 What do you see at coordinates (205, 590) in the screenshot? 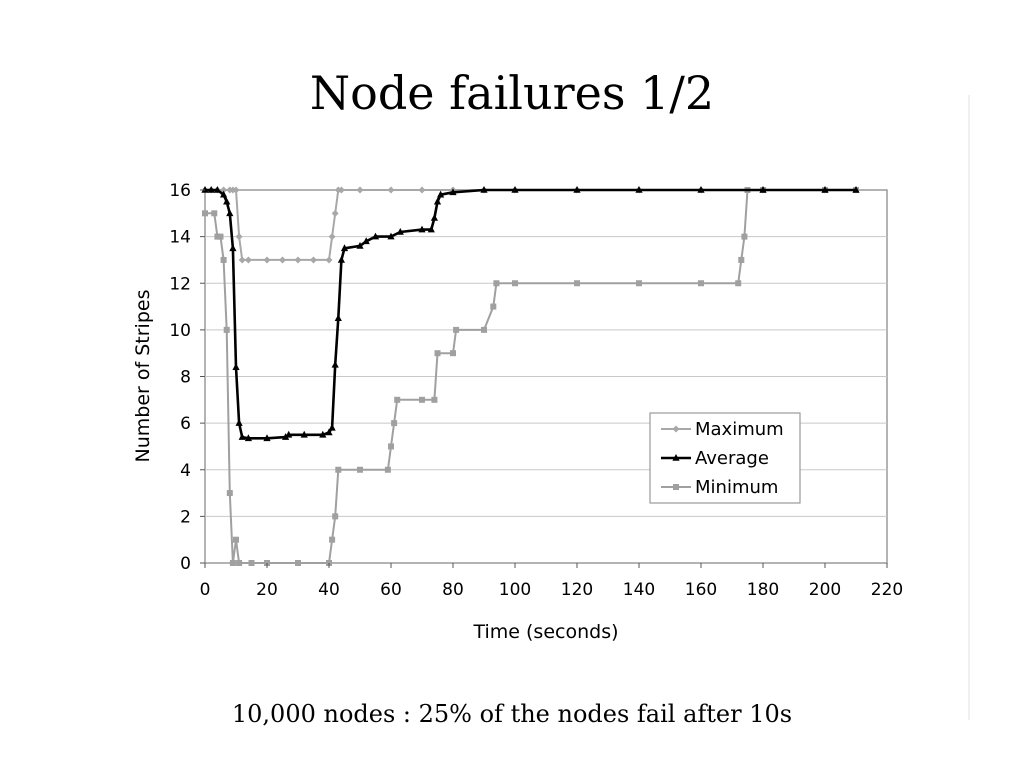
I see `x-tick-label: 0` at bounding box center [205, 590].